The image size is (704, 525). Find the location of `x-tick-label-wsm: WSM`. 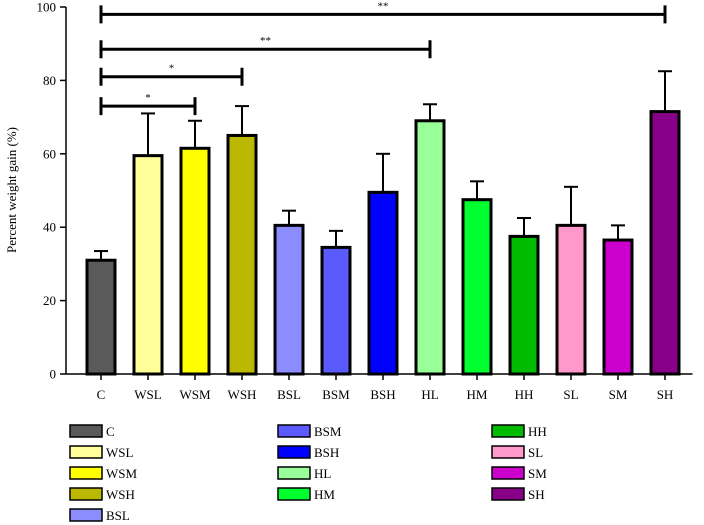

x-tick-label-wsm: WSM is located at coordinates (195, 394).